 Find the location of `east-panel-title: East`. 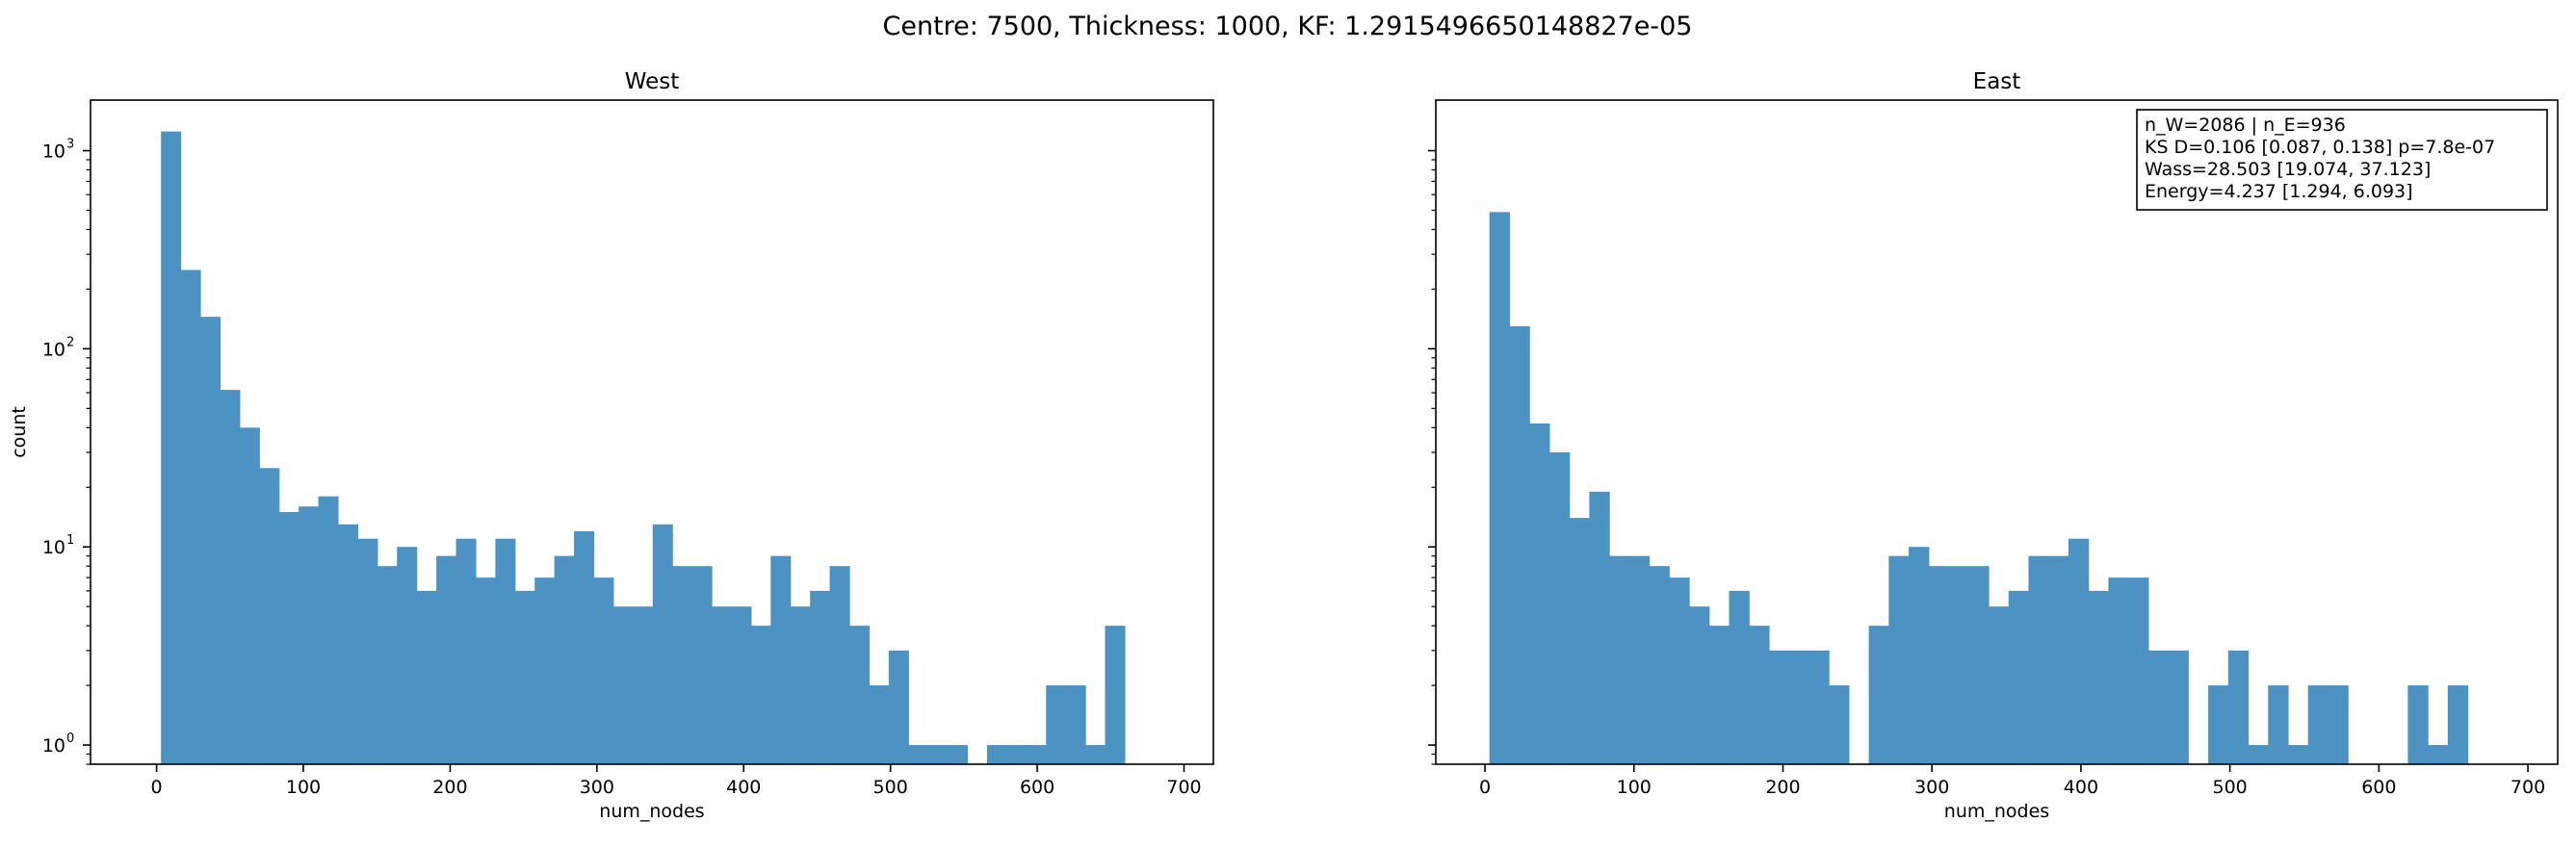

east-panel-title: East is located at coordinates (1997, 81).